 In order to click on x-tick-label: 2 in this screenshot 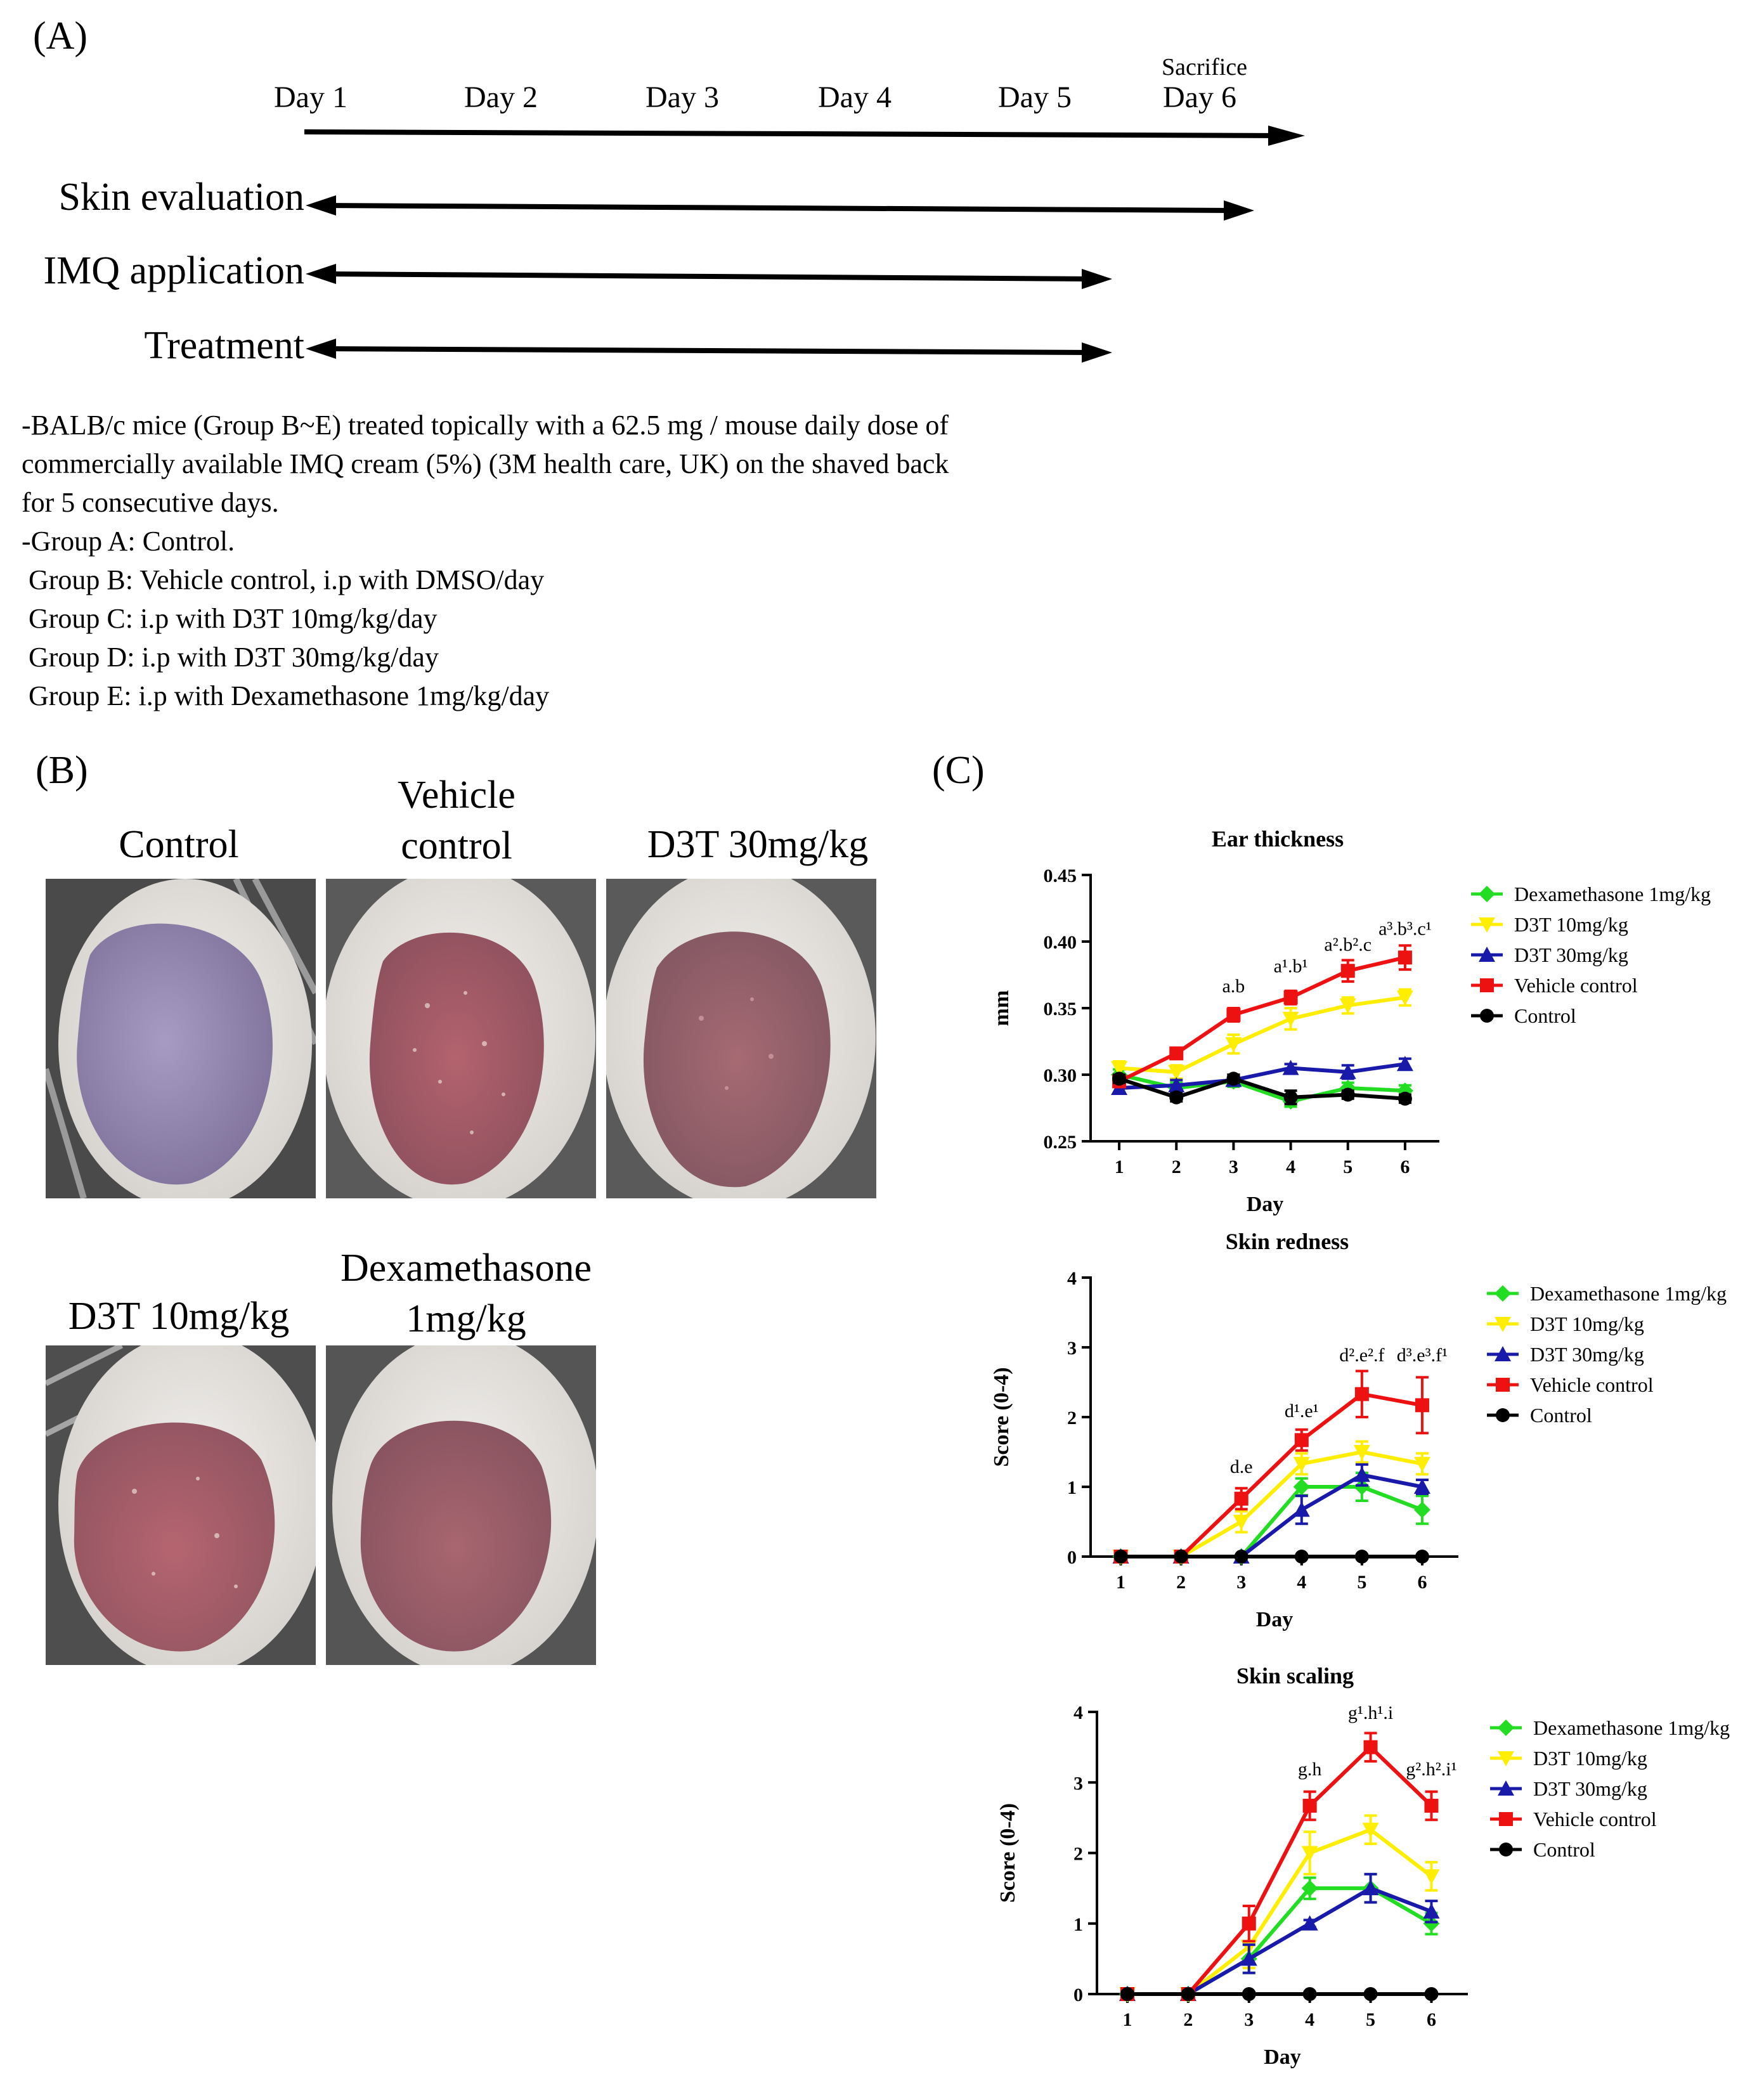, I will do `click(1176, 1166)`.